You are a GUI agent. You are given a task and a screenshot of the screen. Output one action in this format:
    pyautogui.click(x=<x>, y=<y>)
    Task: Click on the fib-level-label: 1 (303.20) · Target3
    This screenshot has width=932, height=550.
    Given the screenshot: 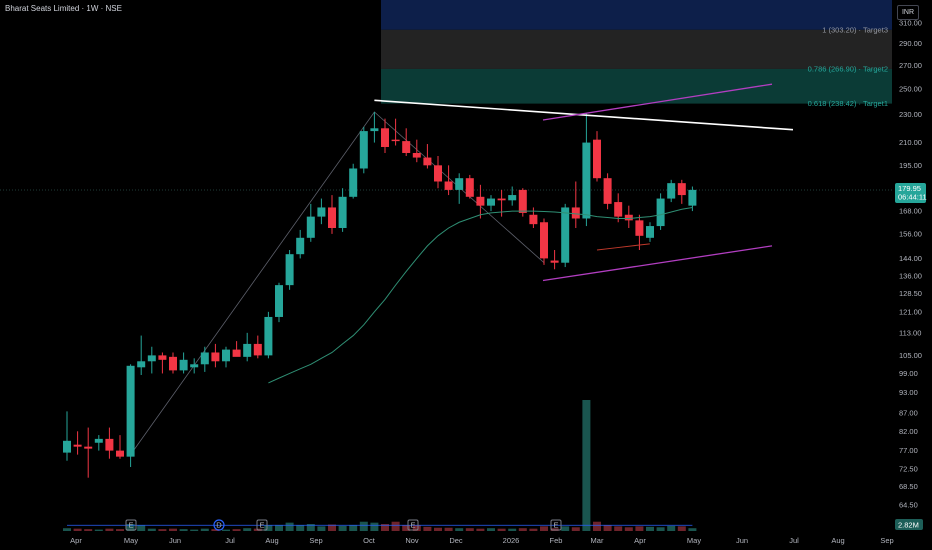 What is the action you would take?
    pyautogui.click(x=855, y=29)
    